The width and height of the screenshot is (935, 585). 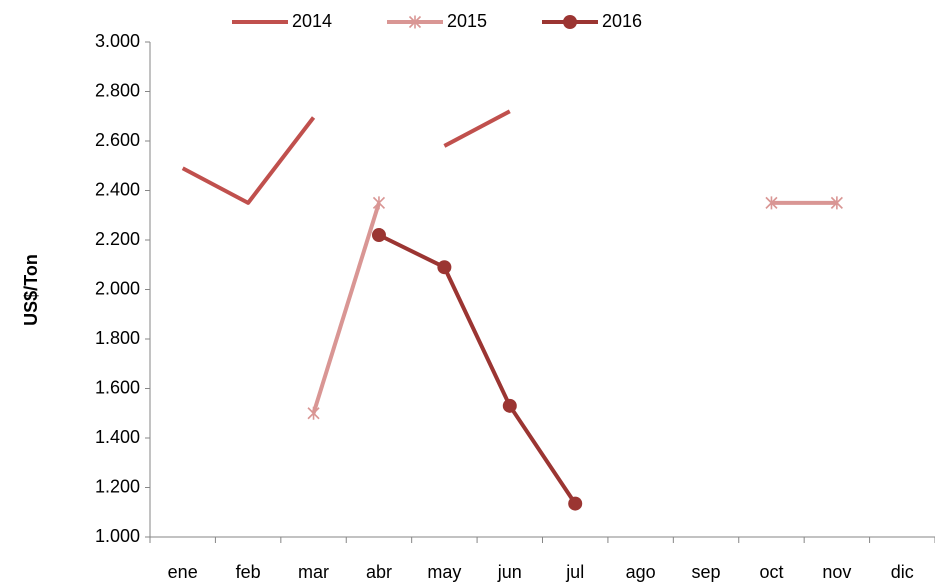 What do you see at coordinates (467, 21) in the screenshot?
I see `legend-label: 2015` at bounding box center [467, 21].